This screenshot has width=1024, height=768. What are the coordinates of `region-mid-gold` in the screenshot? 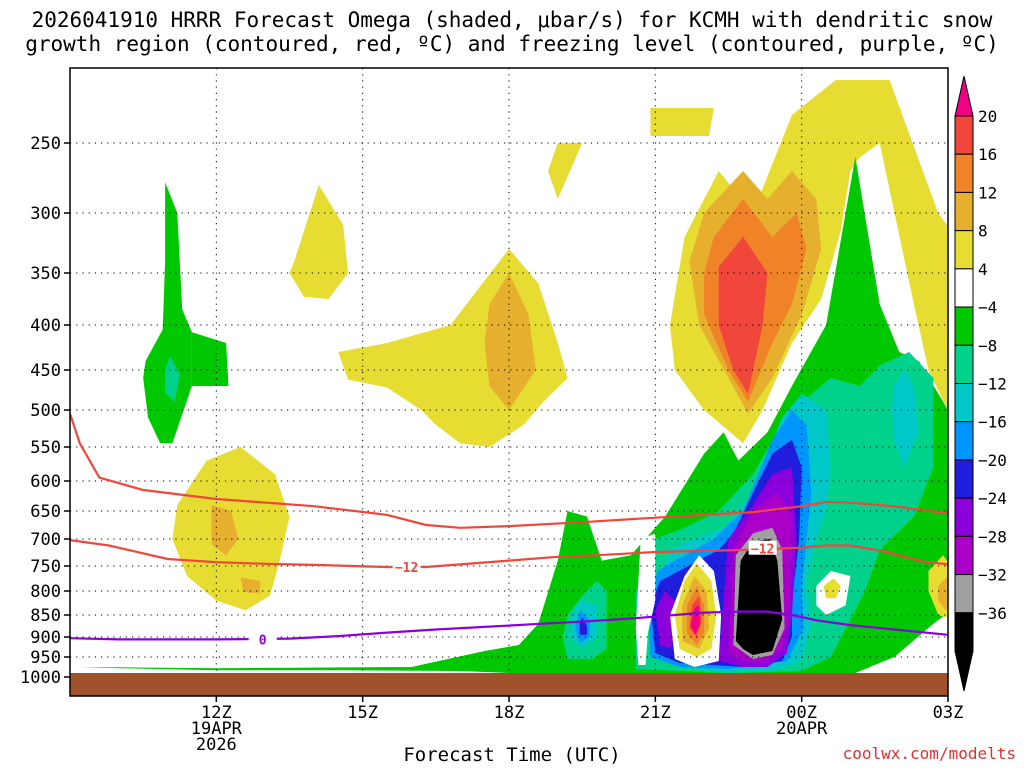 It's located at (510, 341).